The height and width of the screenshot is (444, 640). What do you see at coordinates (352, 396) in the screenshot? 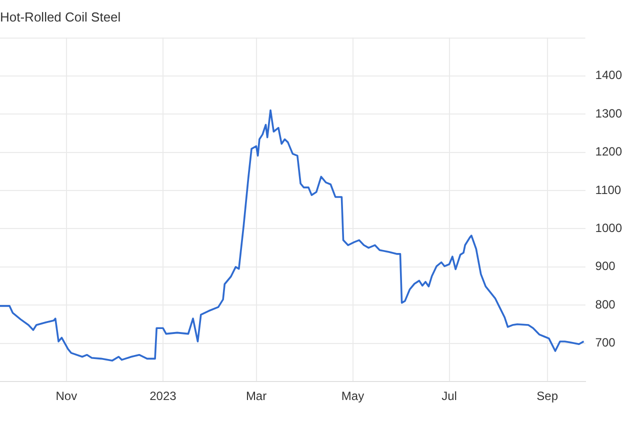
I see `x-tick-label: May` at bounding box center [352, 396].